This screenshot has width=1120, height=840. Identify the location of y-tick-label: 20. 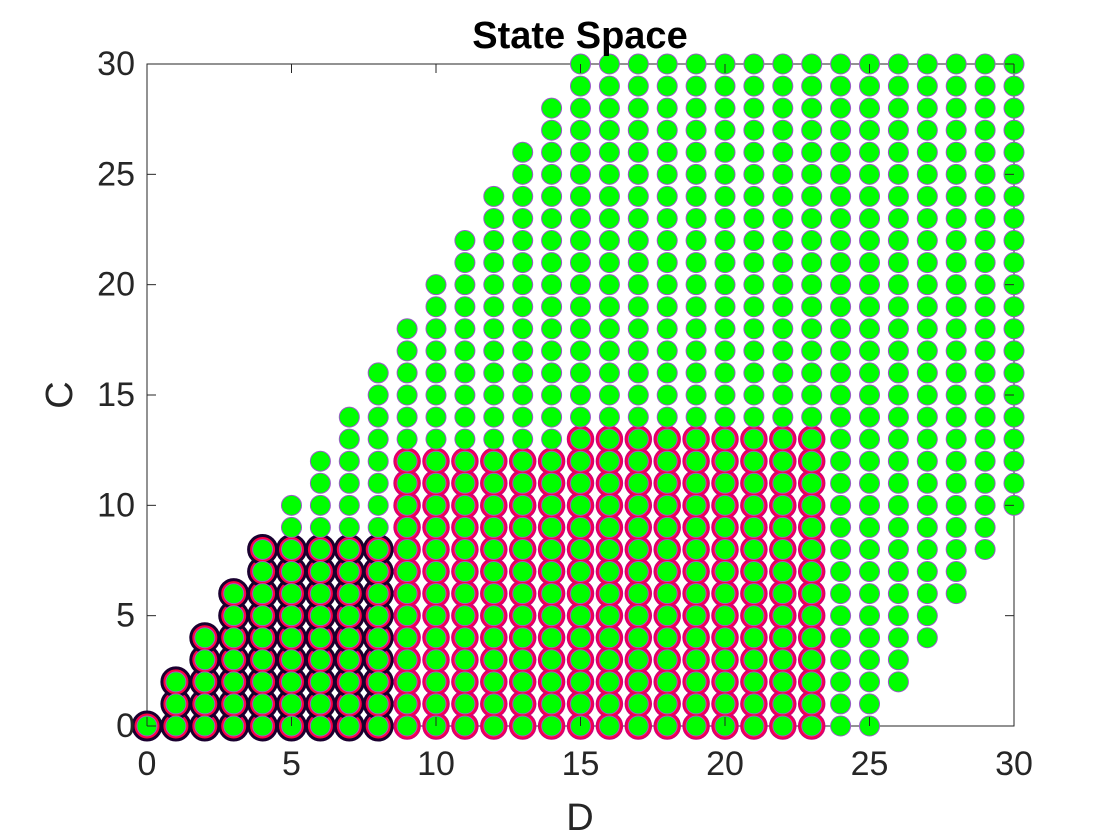
(116, 285).